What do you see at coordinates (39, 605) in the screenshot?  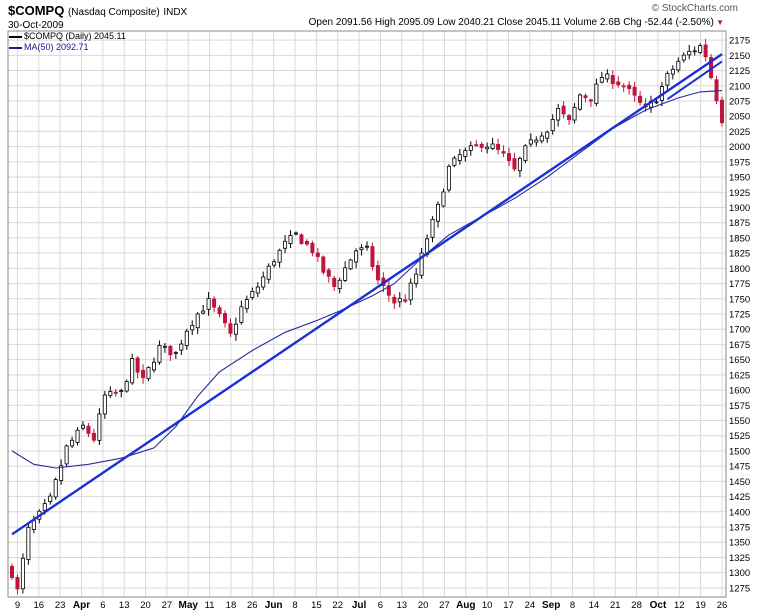 I see `x-tick-label: 16` at bounding box center [39, 605].